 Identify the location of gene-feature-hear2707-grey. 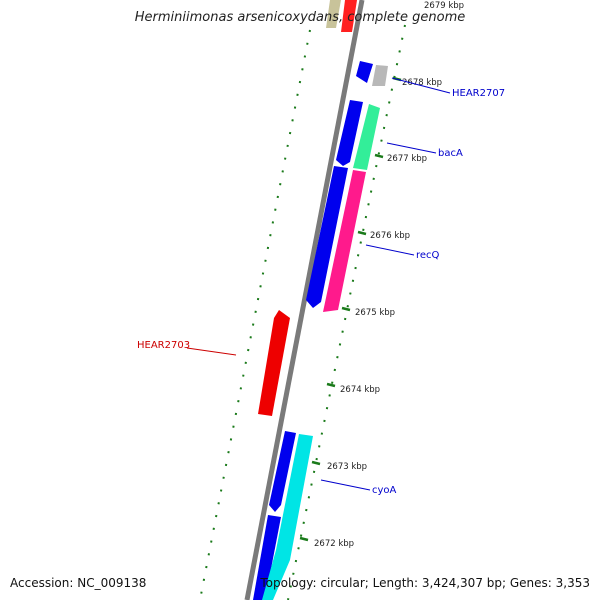
(380, 75).